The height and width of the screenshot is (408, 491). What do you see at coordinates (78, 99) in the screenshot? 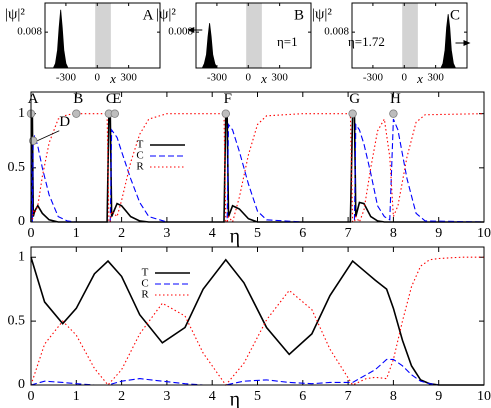
I see `marker-label: B` at bounding box center [78, 99].